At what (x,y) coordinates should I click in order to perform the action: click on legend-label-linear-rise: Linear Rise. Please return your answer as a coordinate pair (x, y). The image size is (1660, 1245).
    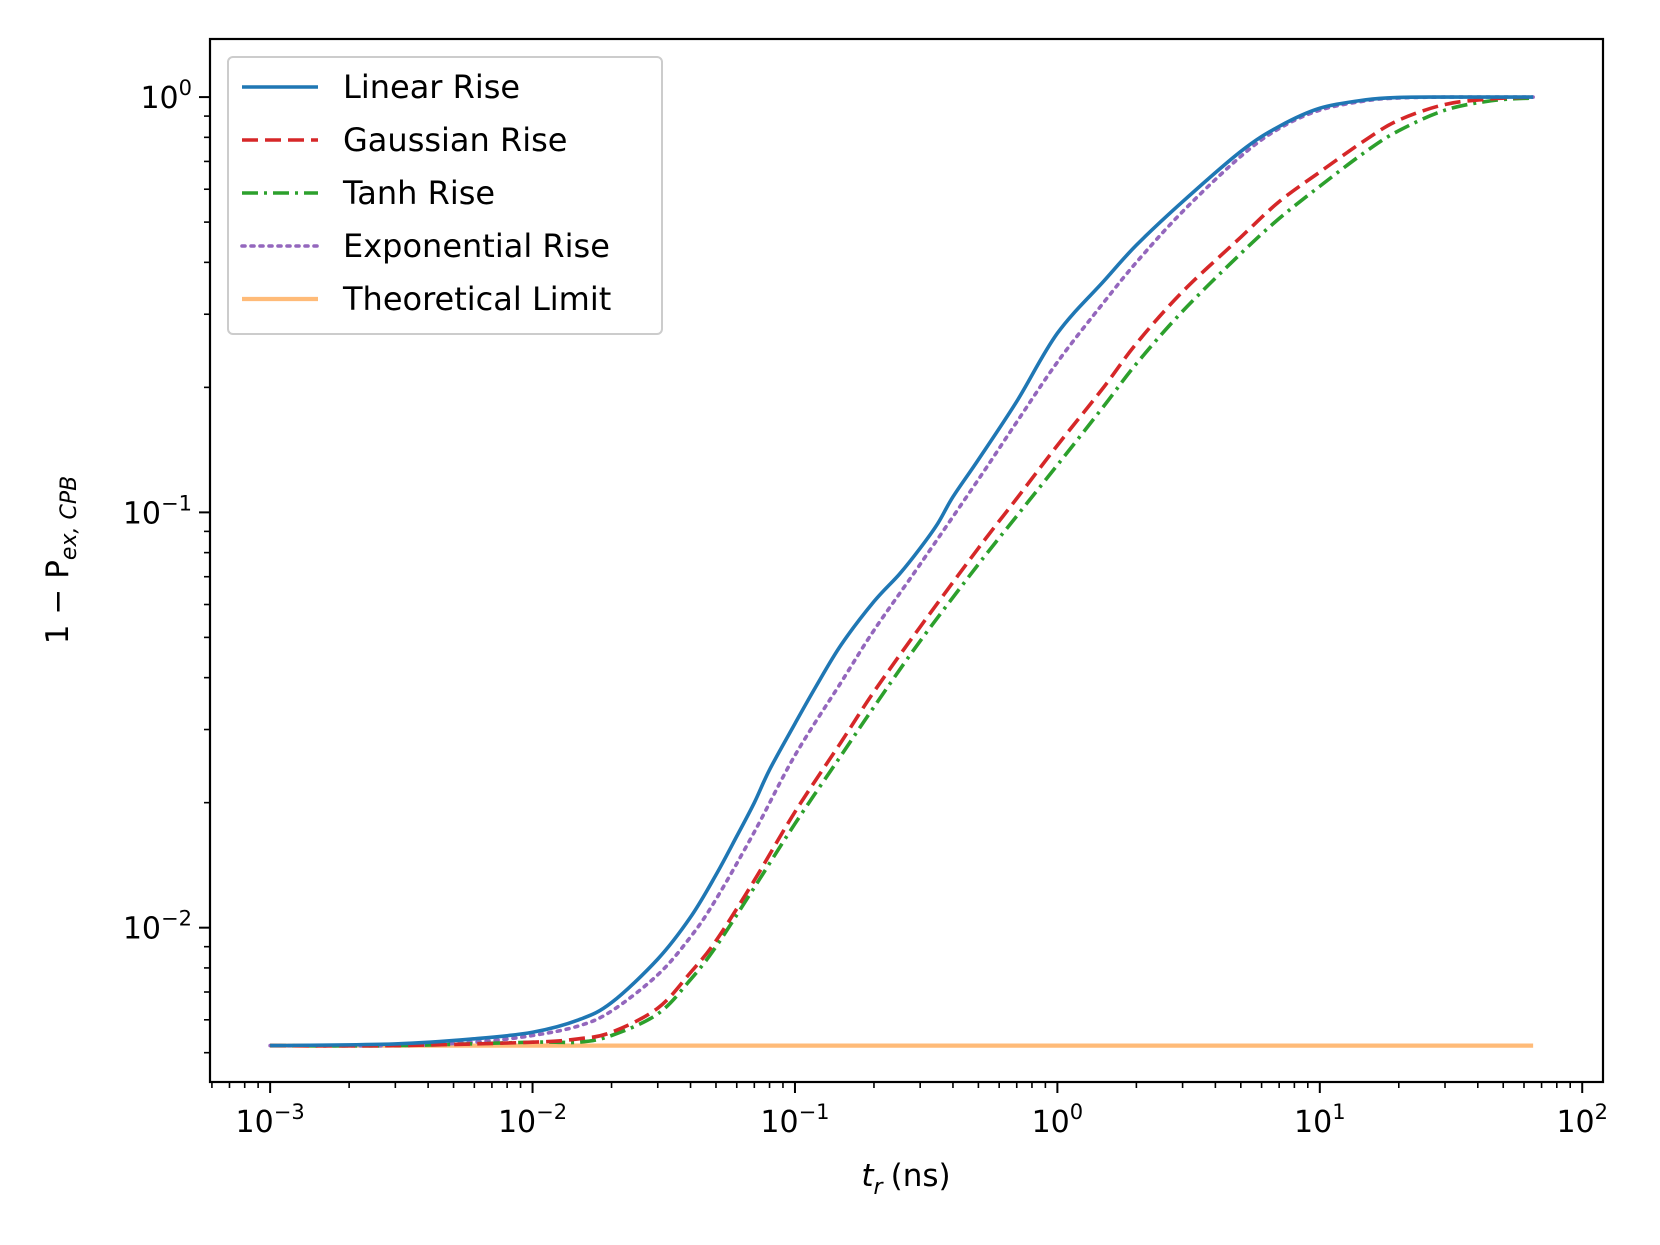
    Looking at the image, I should click on (431, 87).